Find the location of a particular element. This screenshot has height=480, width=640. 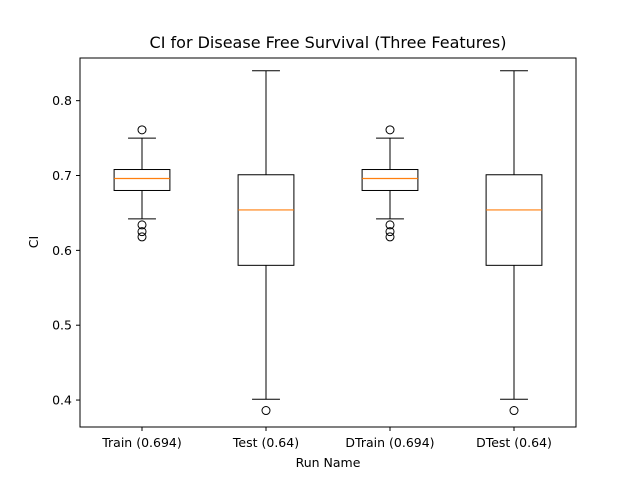

y-tick-label: 0.8 is located at coordinates (62, 100).